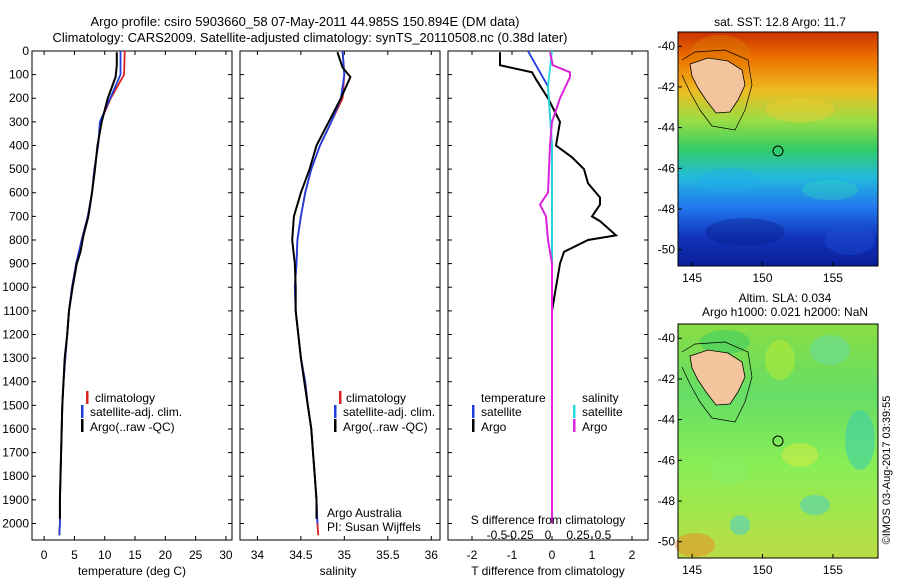 This screenshot has height=580, width=900. What do you see at coordinates (15, 429) in the screenshot?
I see `y-tick-label: 1600` at bounding box center [15, 429].